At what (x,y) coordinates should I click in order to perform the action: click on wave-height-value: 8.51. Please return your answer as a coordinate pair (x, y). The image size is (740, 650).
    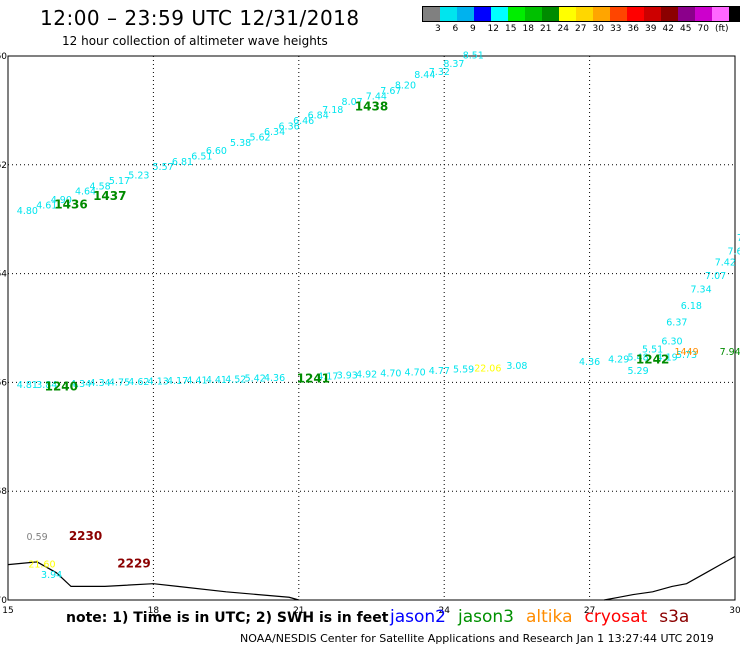
    Looking at the image, I should click on (473, 56).